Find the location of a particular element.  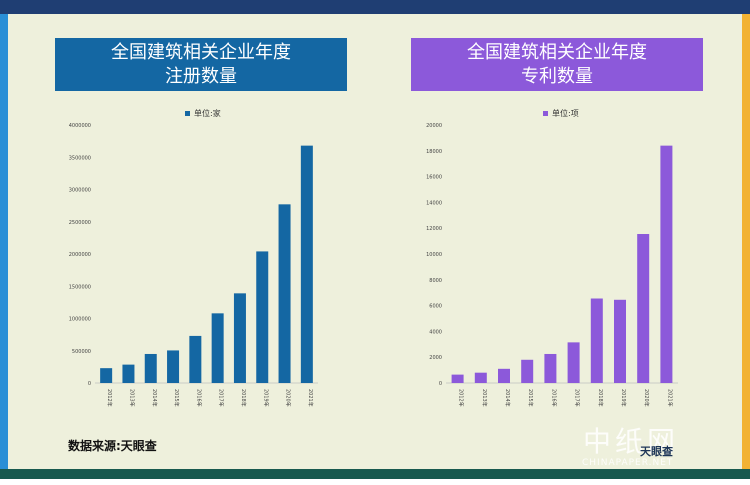

bottom-border is located at coordinates (375, 474).